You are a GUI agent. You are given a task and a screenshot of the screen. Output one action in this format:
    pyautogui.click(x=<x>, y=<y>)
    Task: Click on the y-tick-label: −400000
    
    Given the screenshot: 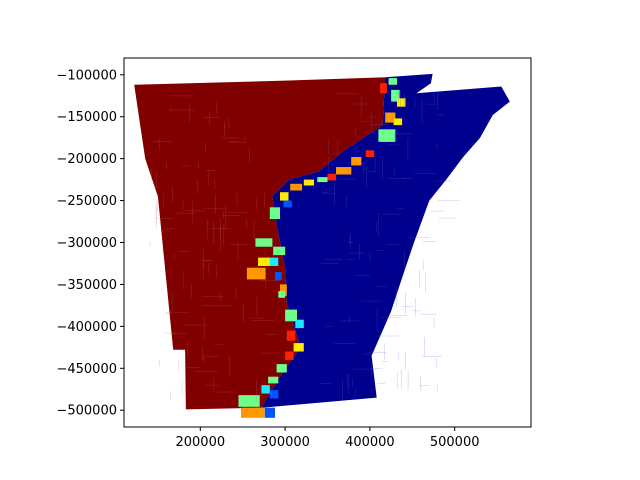 What is the action you would take?
    pyautogui.click(x=86, y=327)
    